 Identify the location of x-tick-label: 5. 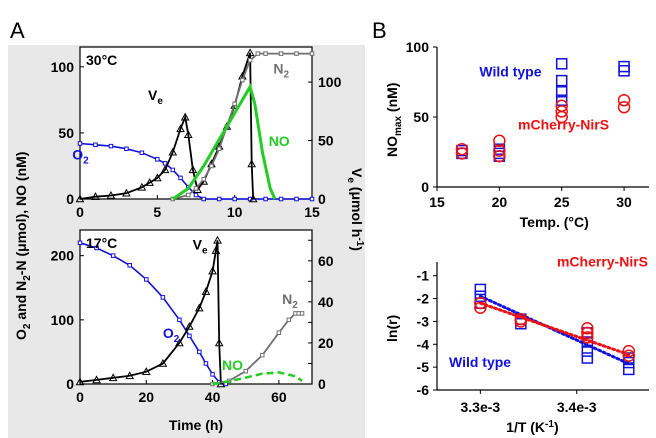
(157, 212).